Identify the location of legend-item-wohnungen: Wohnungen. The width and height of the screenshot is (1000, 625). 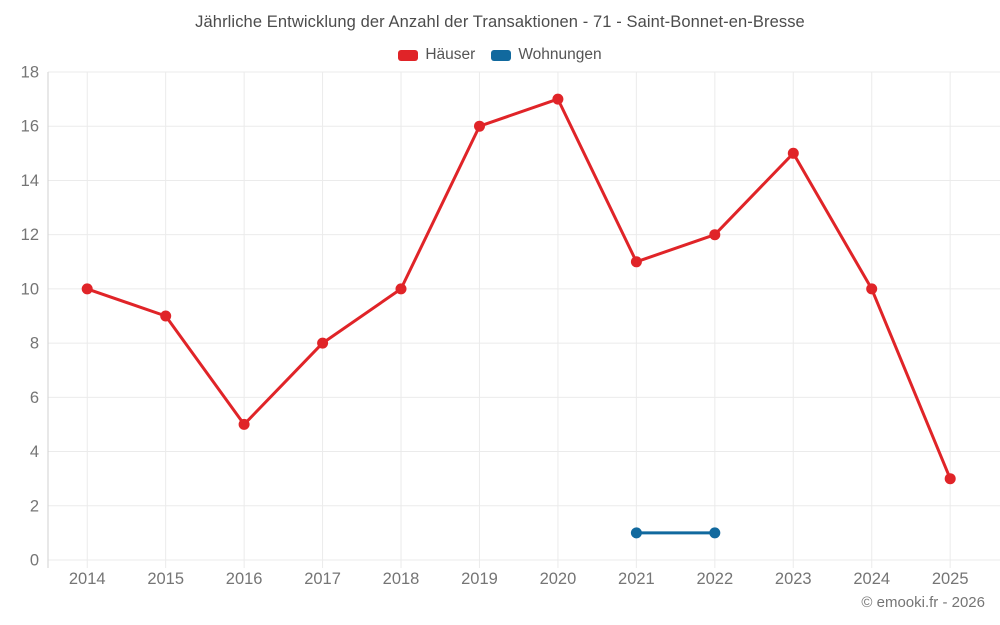
(546, 55).